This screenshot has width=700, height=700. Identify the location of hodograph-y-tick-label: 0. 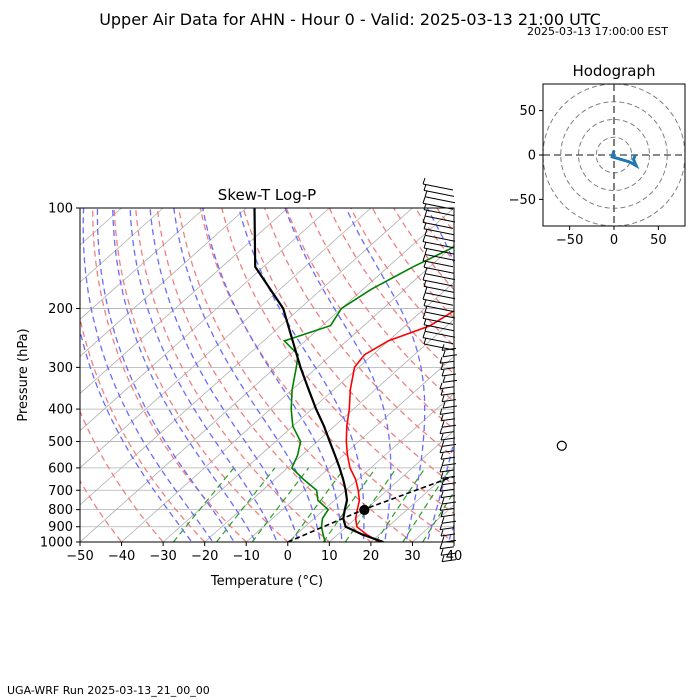
(532, 156).